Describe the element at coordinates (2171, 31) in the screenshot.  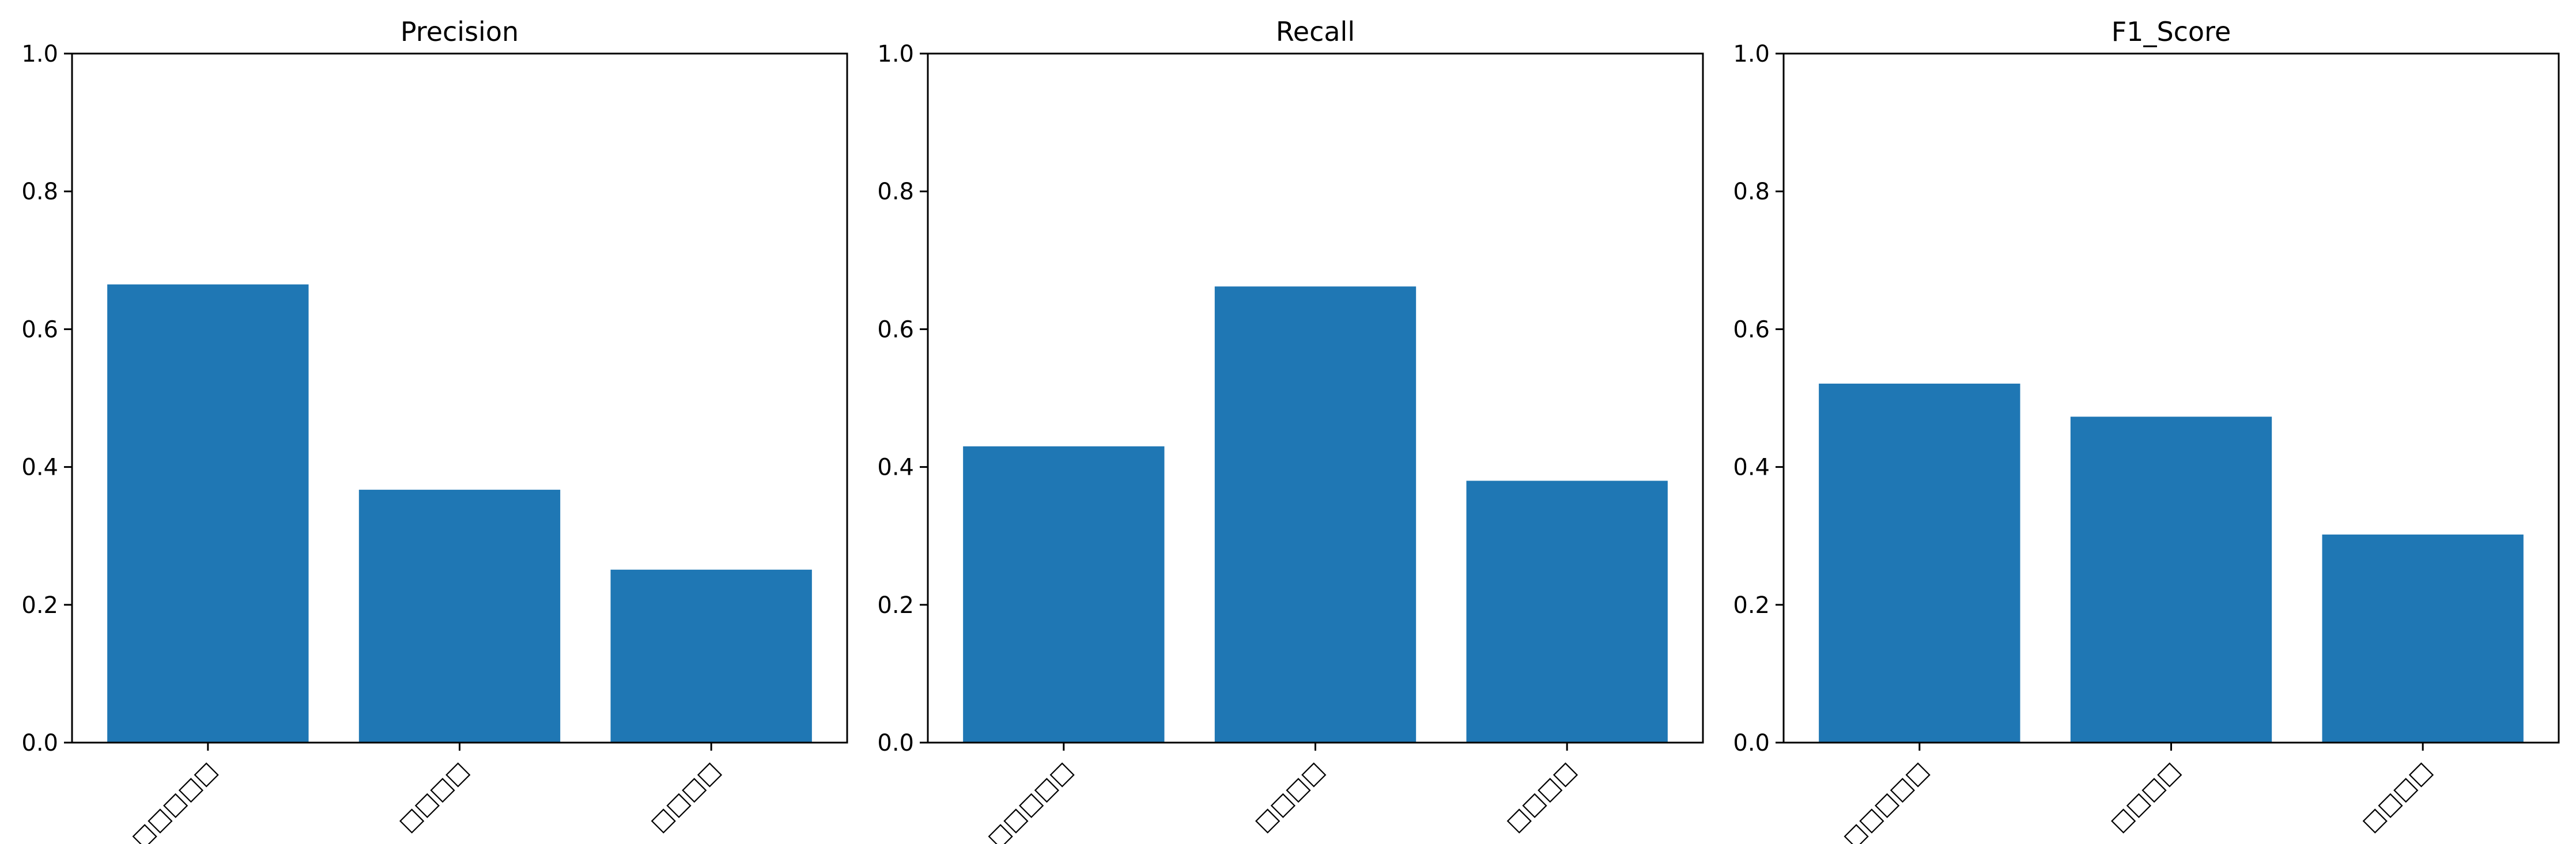
I see `chart-title: F1_Score` at that location.